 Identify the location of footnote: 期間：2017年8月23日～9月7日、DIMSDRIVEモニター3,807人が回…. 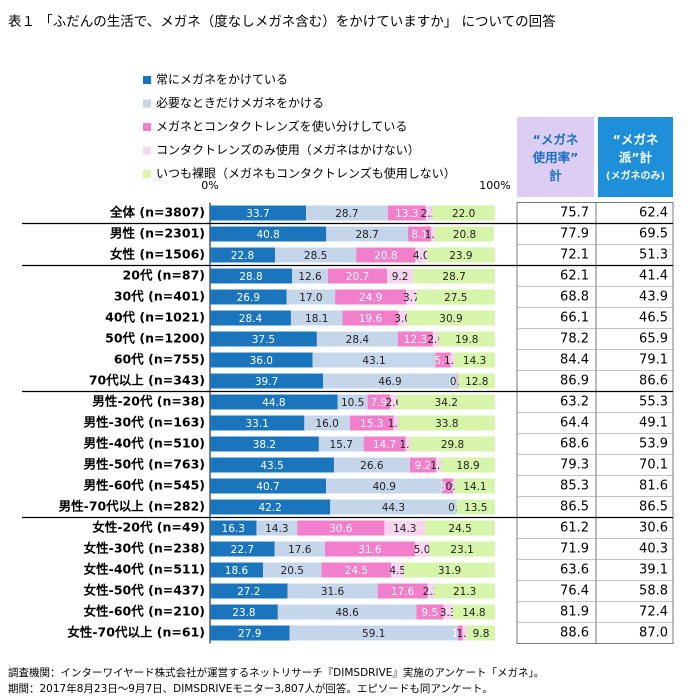
(250, 688).